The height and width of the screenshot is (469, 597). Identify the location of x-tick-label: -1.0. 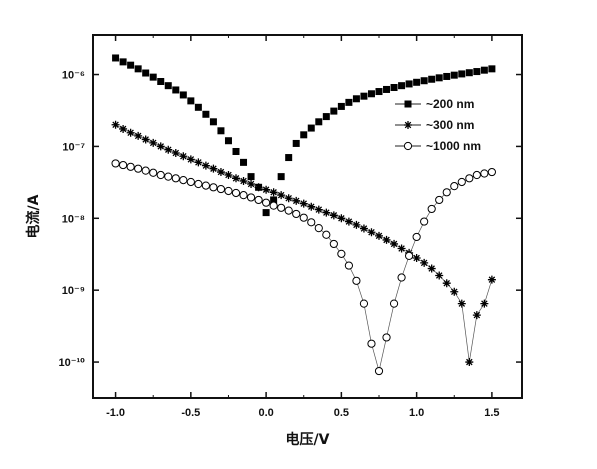
(115, 413).